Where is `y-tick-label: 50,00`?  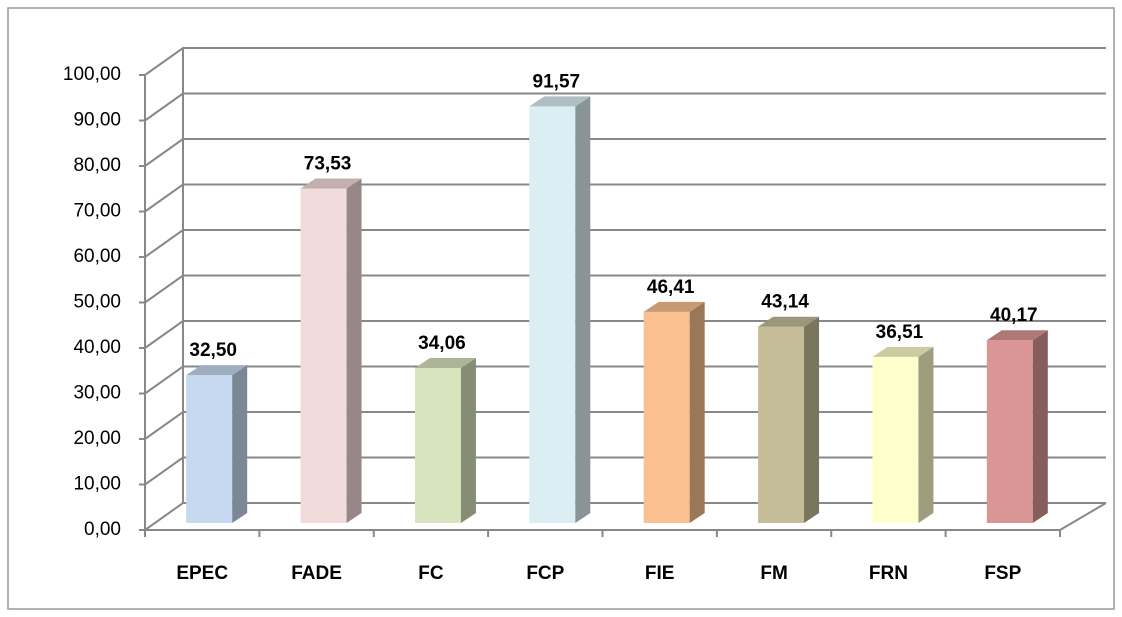
y-tick-label: 50,00 is located at coordinates (97, 302).